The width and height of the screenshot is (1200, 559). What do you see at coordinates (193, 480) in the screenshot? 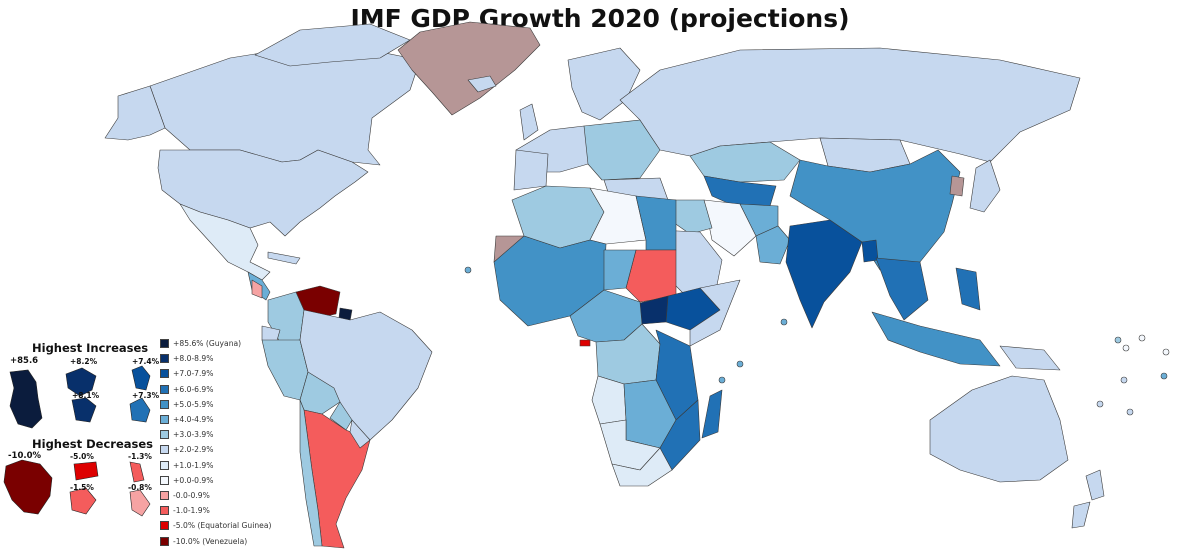
I see `legend-label: +0.0-0.9%` at bounding box center [193, 480].